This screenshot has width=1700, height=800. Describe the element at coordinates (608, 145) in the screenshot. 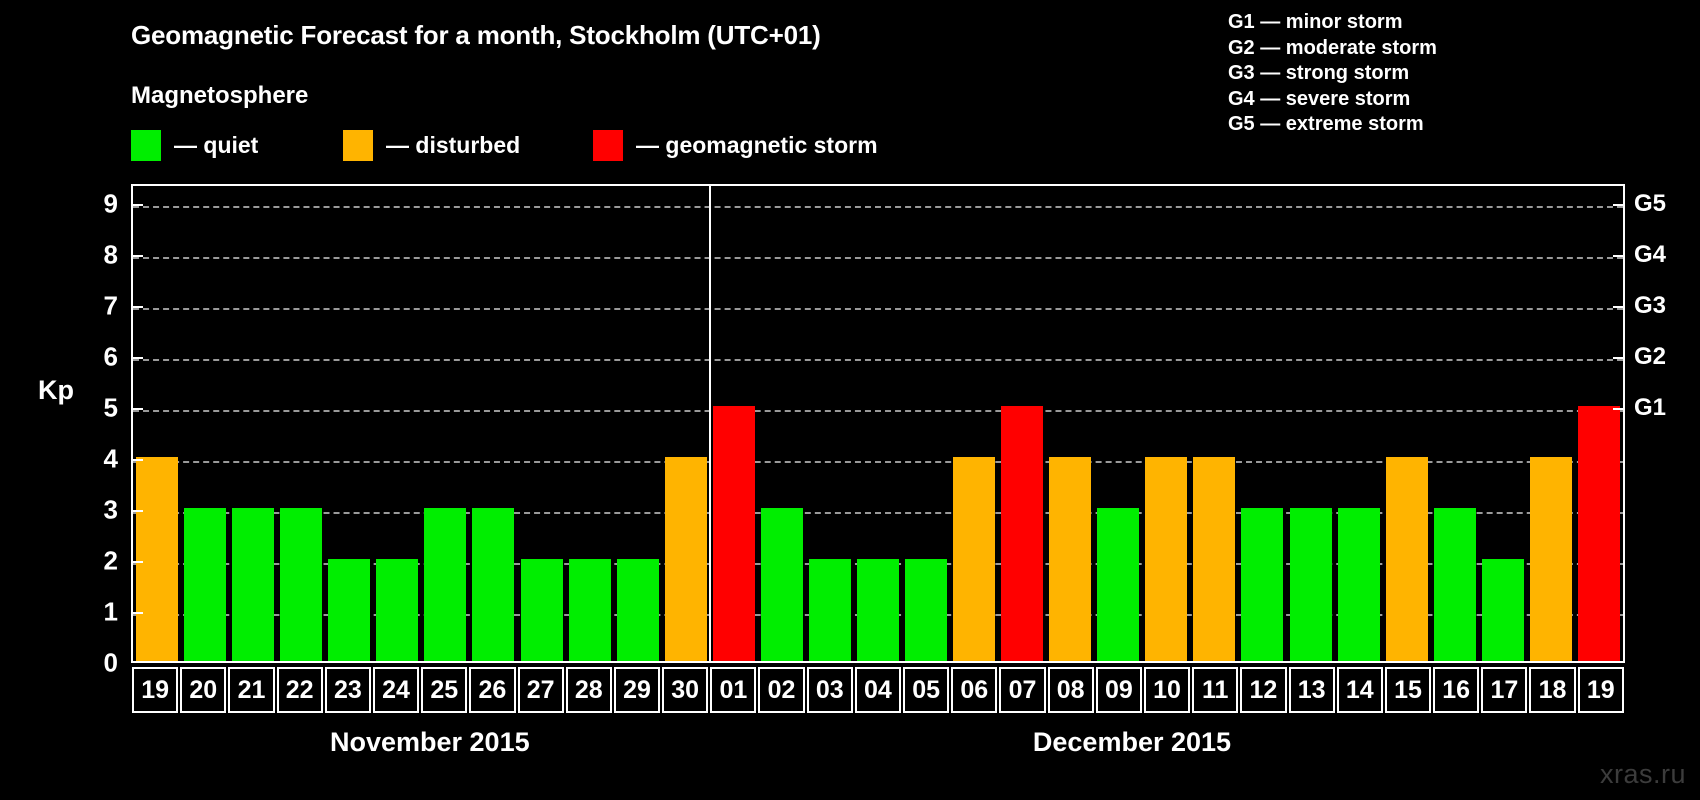

I see `legend-swatch-geomagnetic-storm` at that location.